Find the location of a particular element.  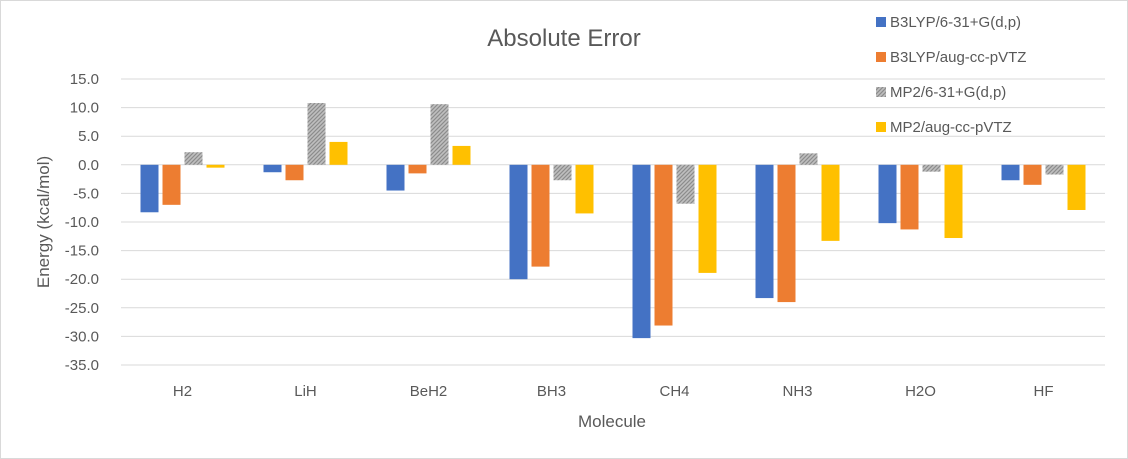

y-tick-label: -35.0 is located at coordinates (82, 365).